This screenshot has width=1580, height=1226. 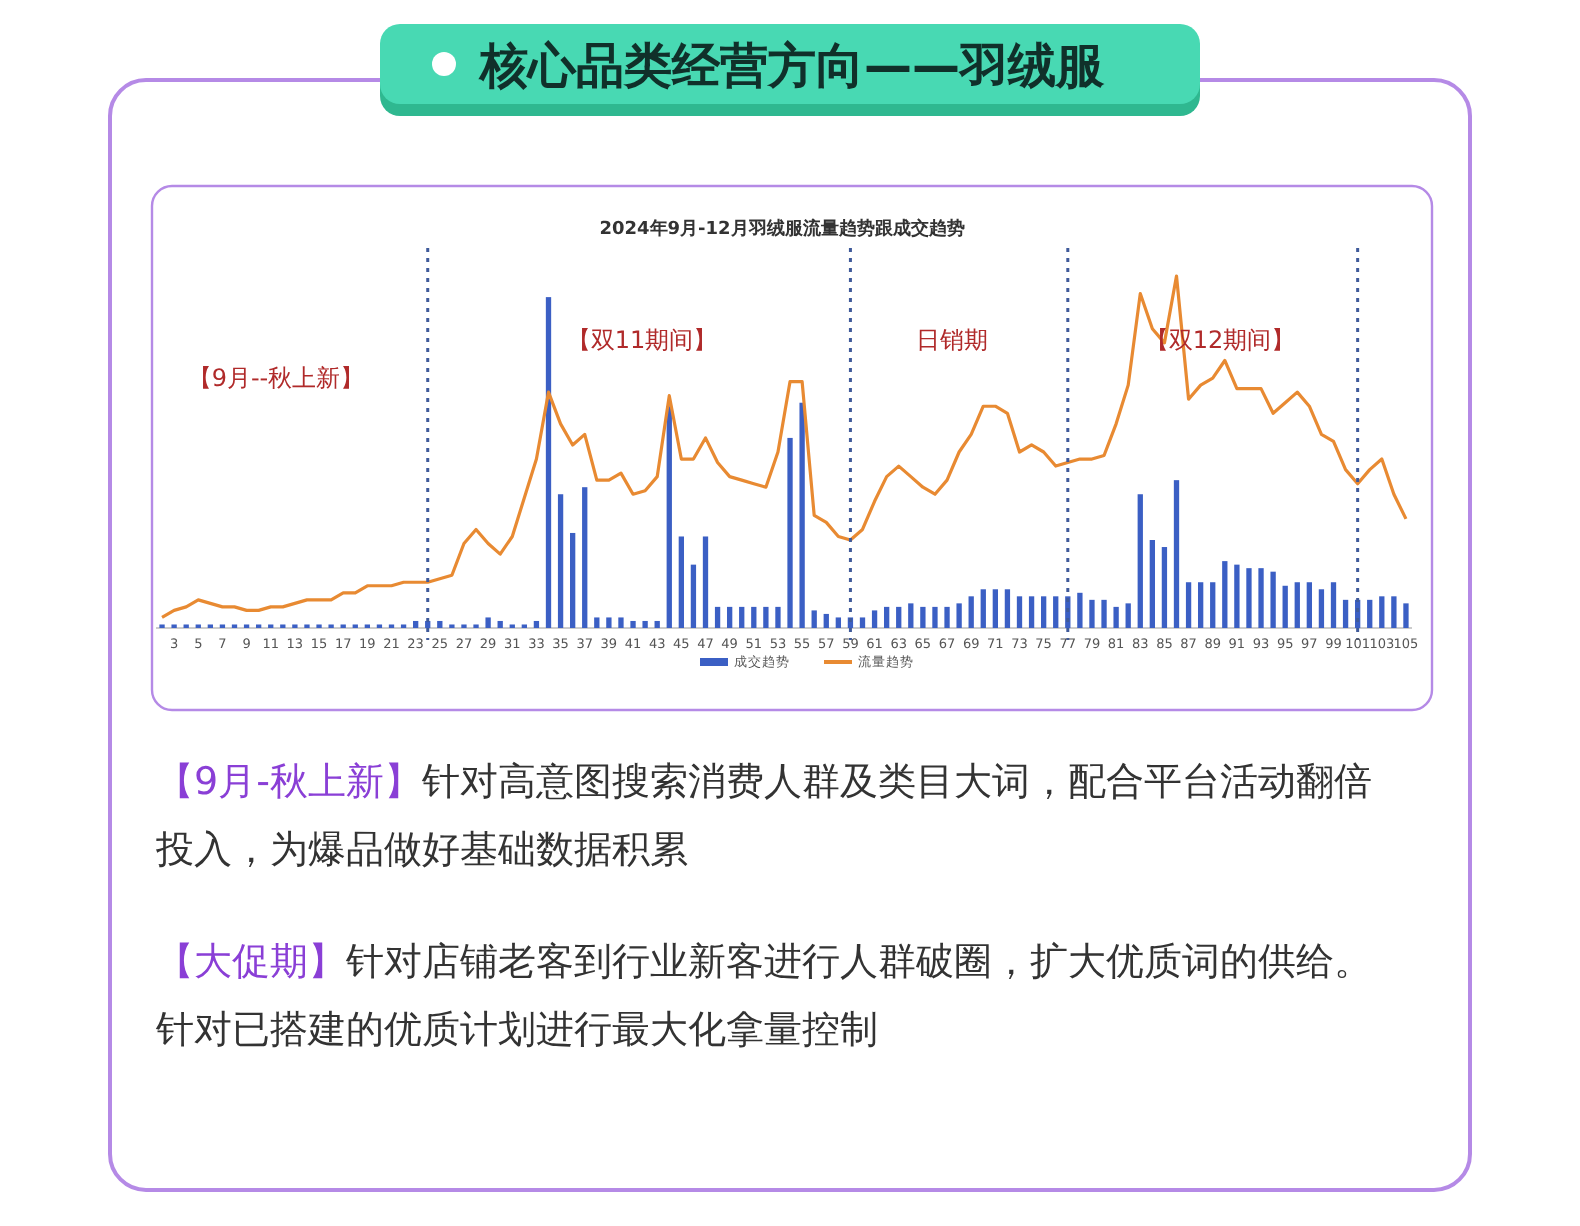 I want to click on text: 【9月-秋上新】针对高意图搜索消费人群及类目大词，配合平台活动翻倍投入，为爆品做好基础数据积累, so click(x=763, y=816).